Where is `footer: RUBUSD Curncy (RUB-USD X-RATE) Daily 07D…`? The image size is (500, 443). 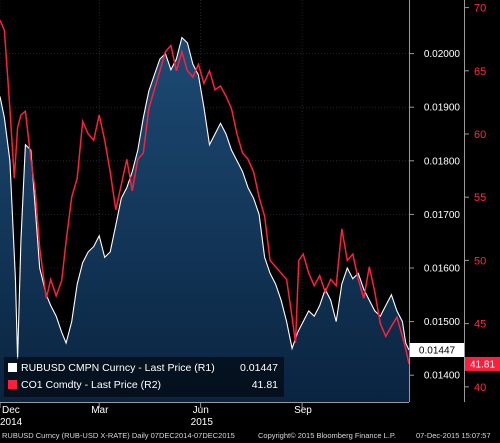 footer: RUBUSD Curncy (RUB-USD X-RATE) Daily 07D… is located at coordinates (250, 436).